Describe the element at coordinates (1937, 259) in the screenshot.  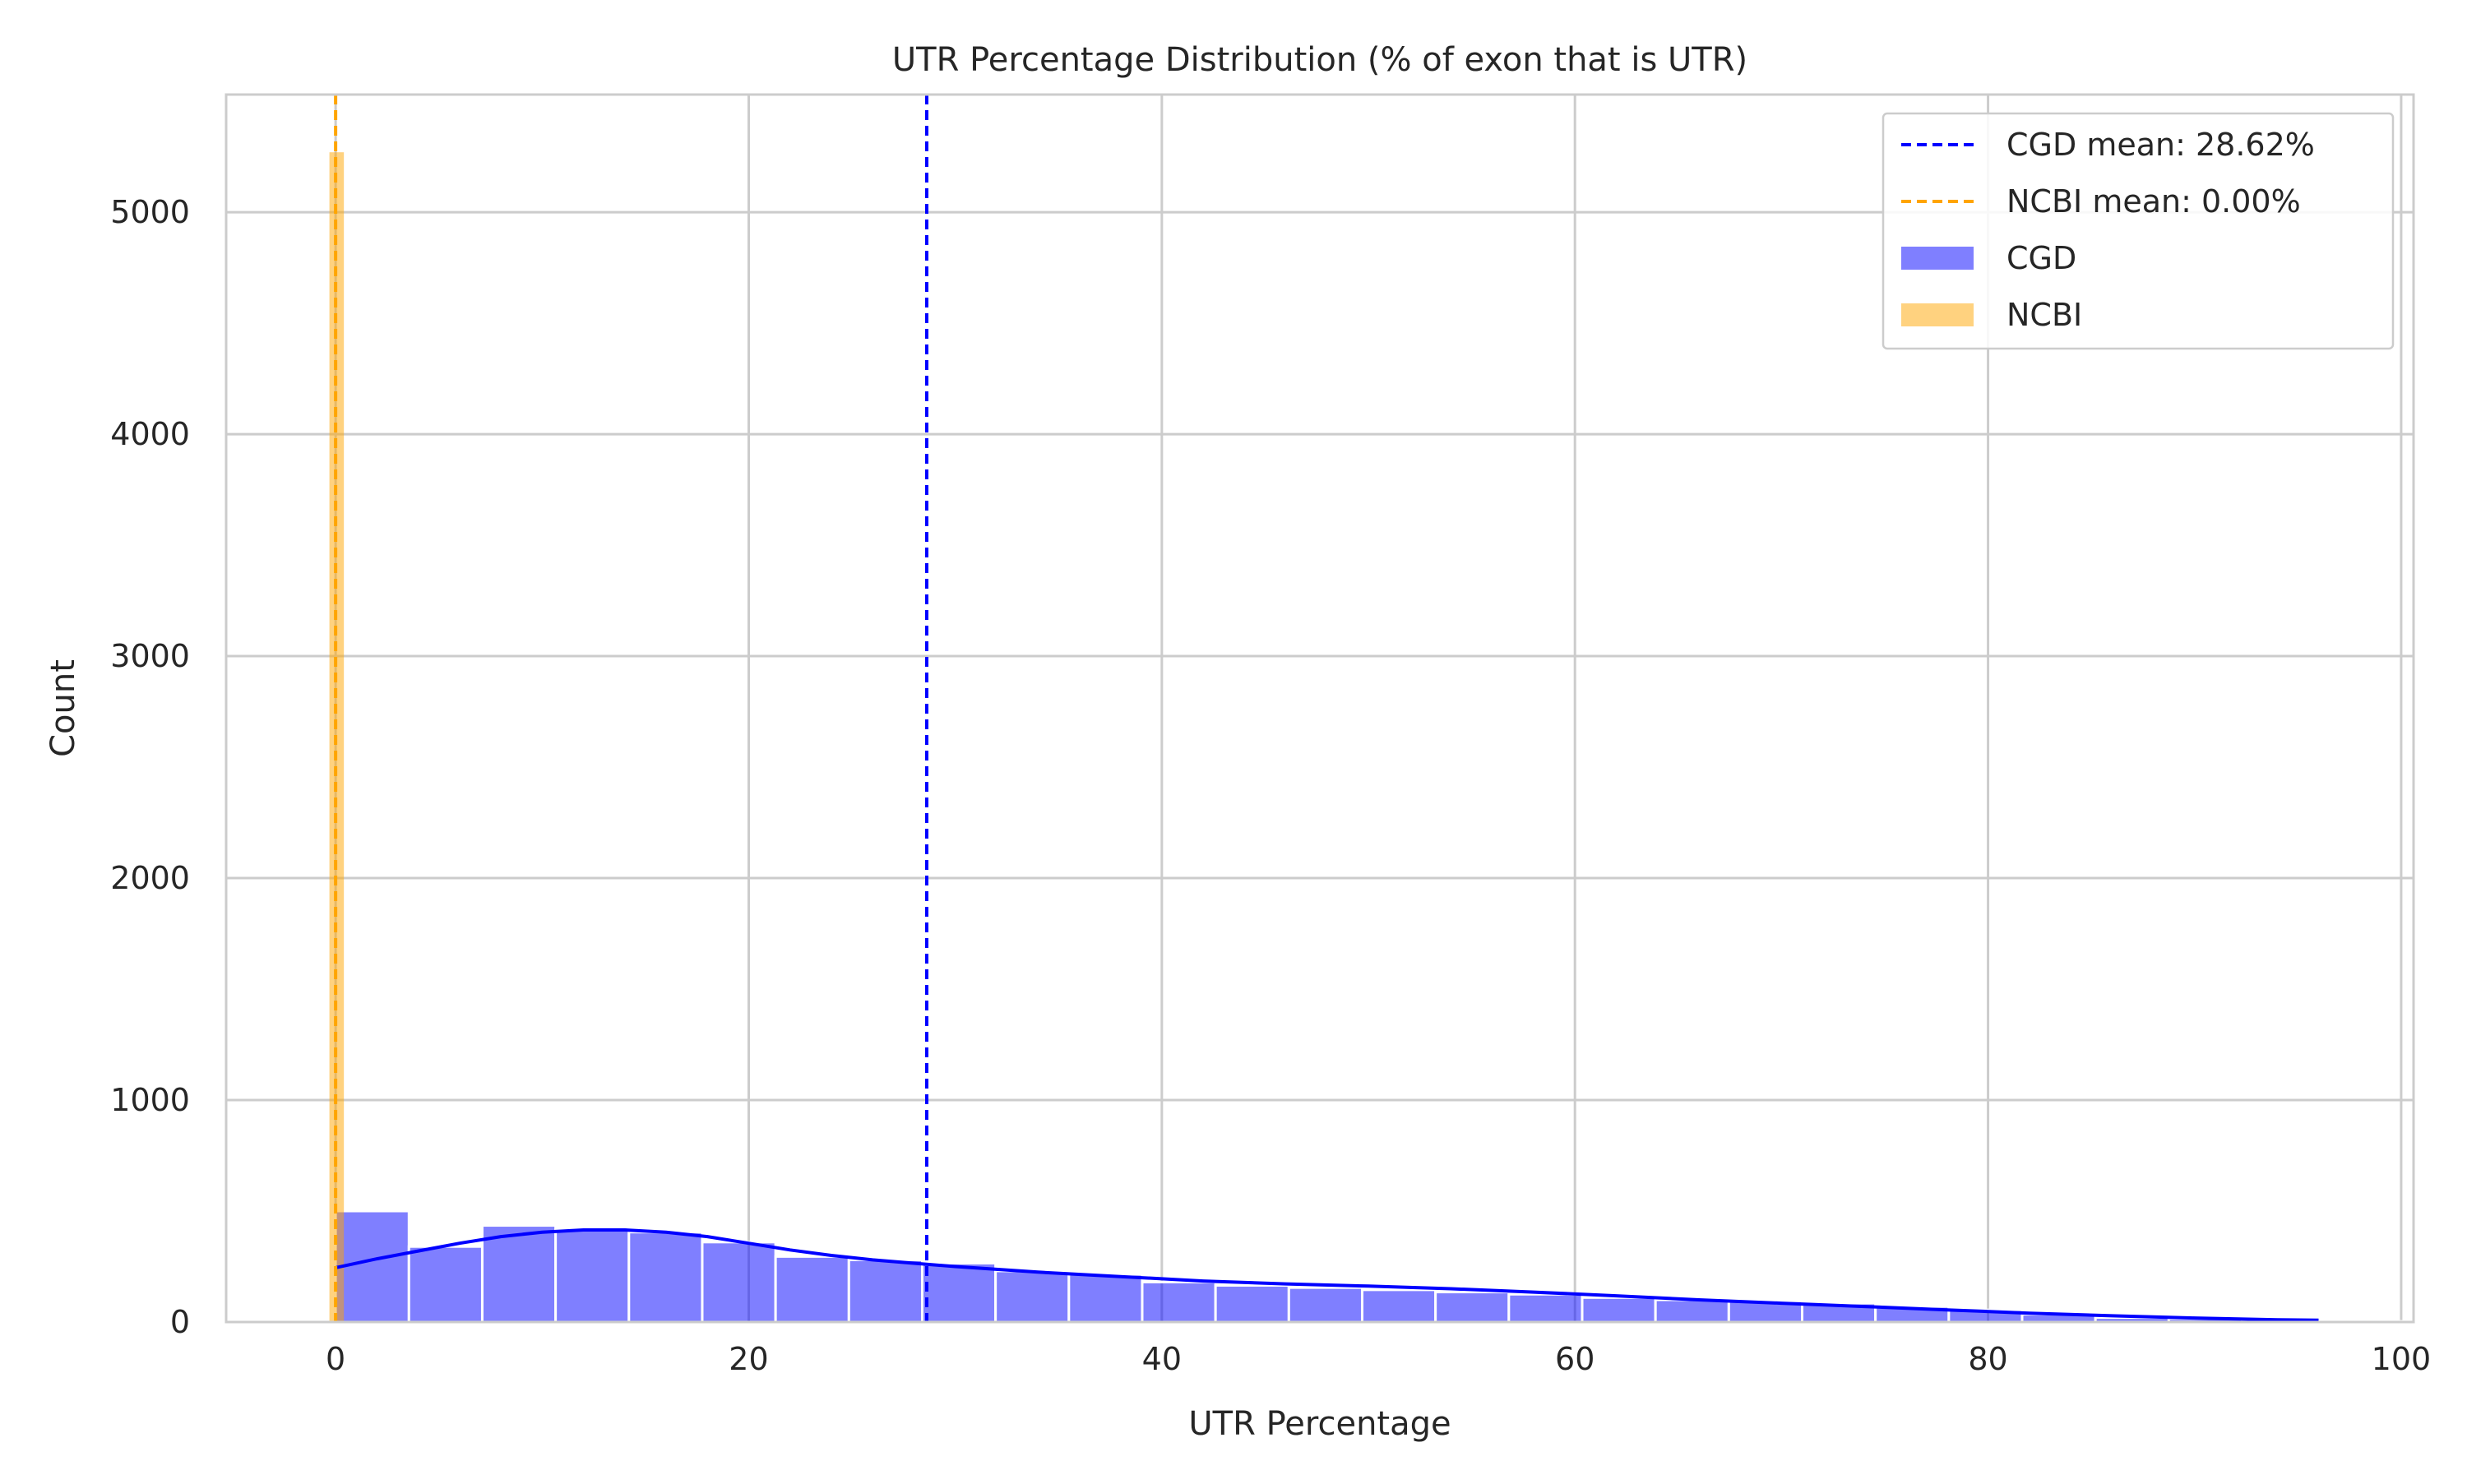
I see `legend-cgd-swatch` at that location.